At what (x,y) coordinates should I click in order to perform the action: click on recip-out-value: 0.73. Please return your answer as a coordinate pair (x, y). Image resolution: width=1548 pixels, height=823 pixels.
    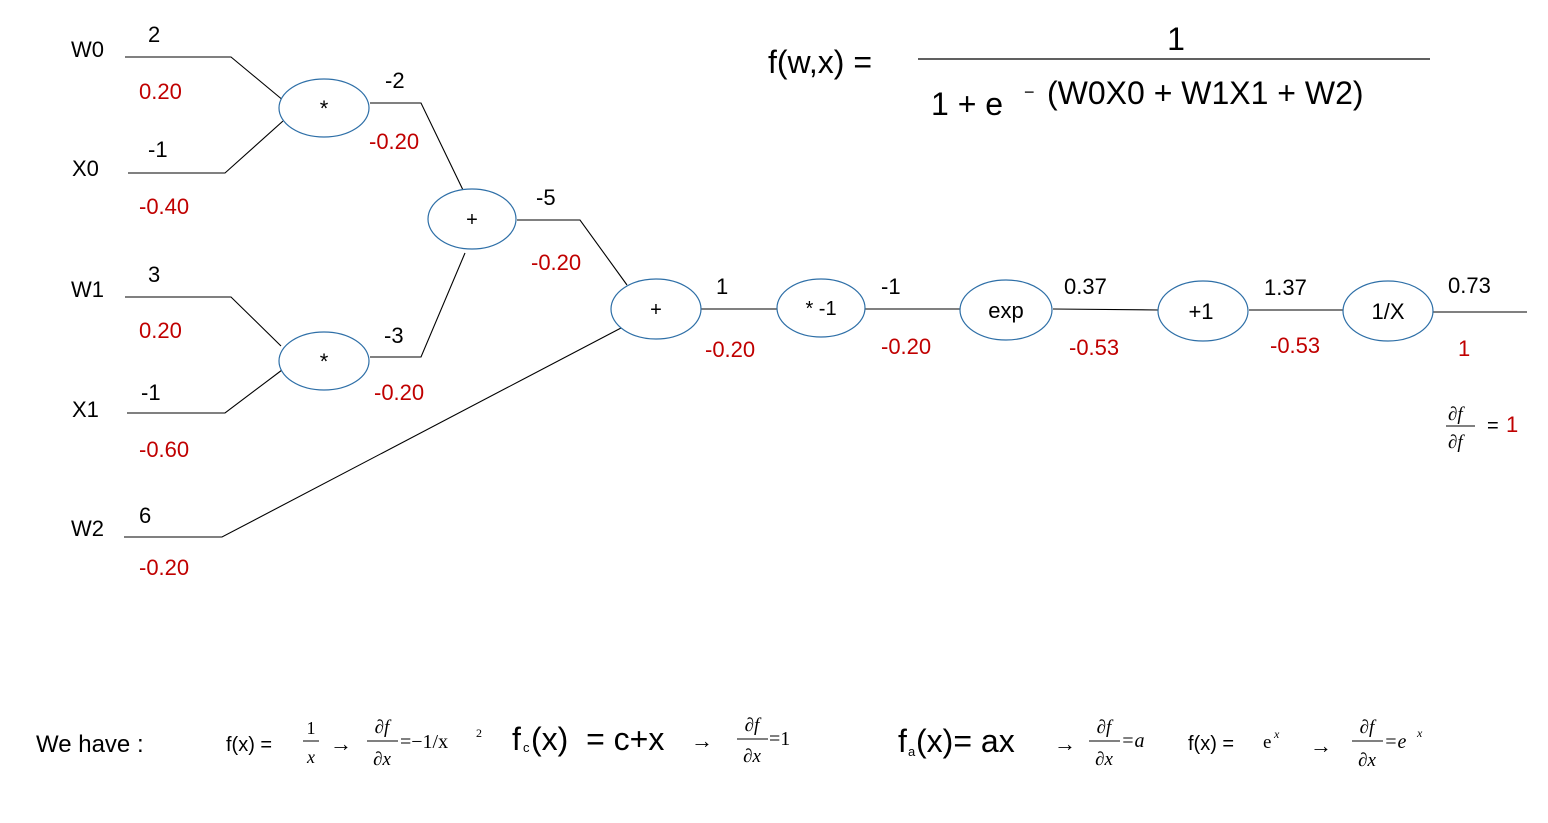
    Looking at the image, I should click on (1469, 285).